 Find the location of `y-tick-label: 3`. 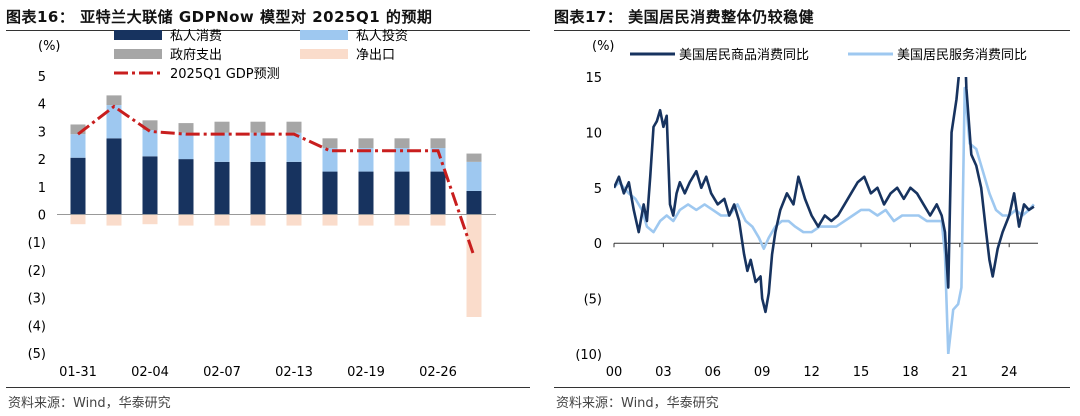

y-tick-label: 3 is located at coordinates (42, 132).